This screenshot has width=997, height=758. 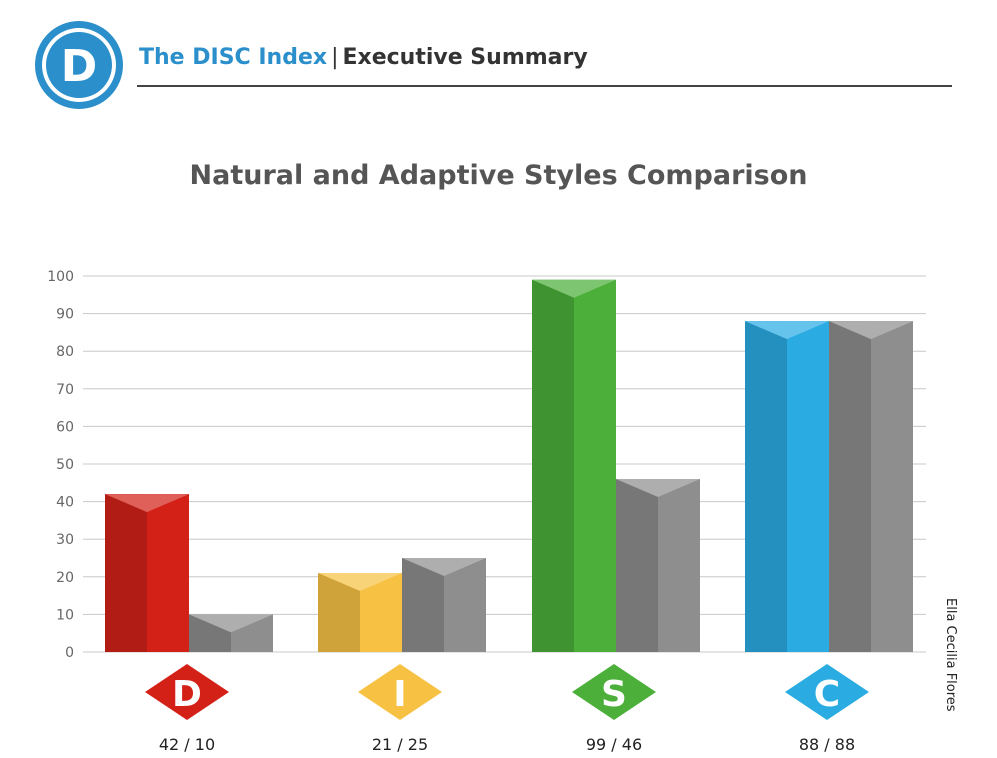 I want to click on y-tick-label: 100, so click(x=60, y=277).